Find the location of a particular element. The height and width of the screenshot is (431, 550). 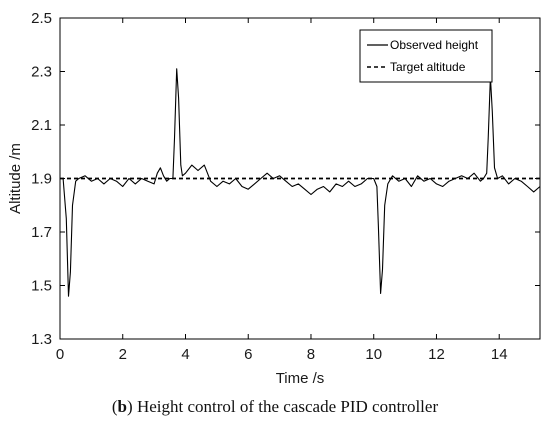

y-tick-label: 1.3 is located at coordinates (41, 339).